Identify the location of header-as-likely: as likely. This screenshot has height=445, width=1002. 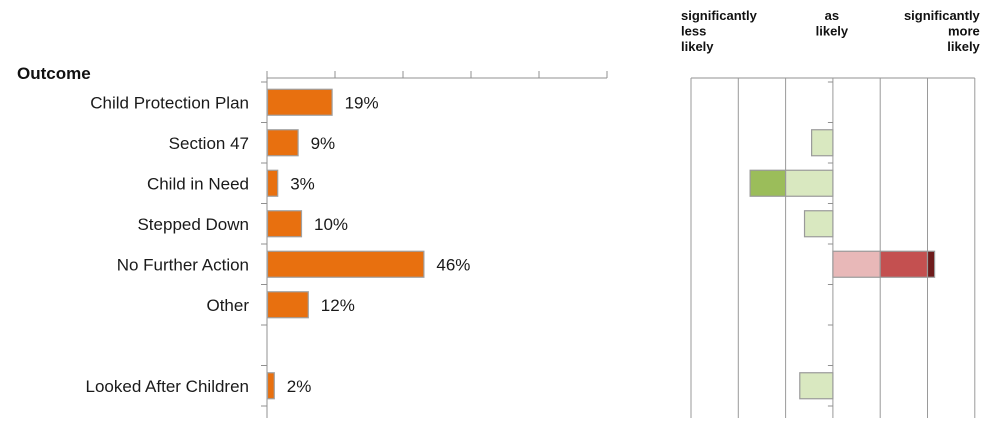
(832, 23).